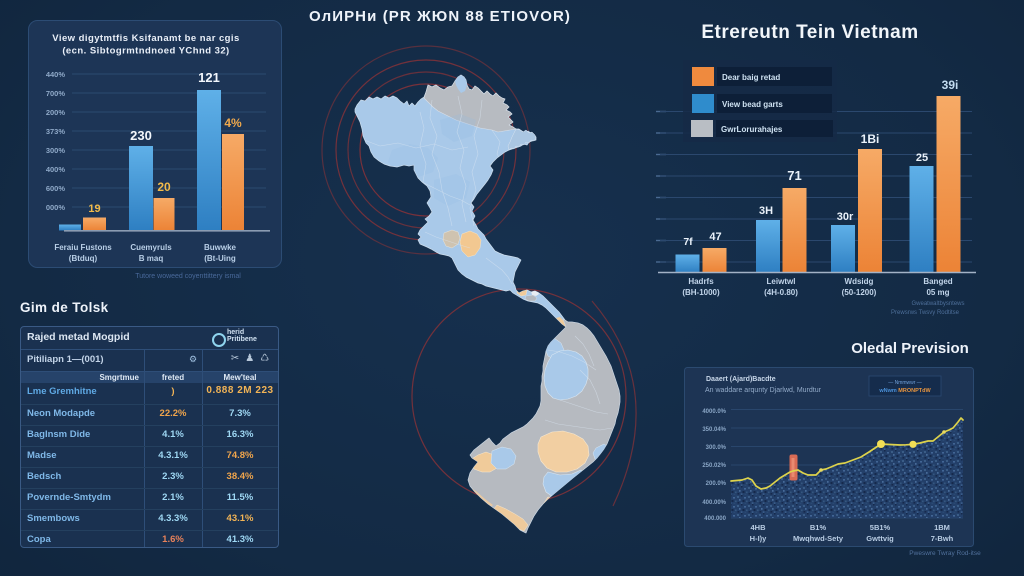  What do you see at coordinates (937, 281) in the screenshot?
I see `svg-text: Banged` at bounding box center [937, 281].